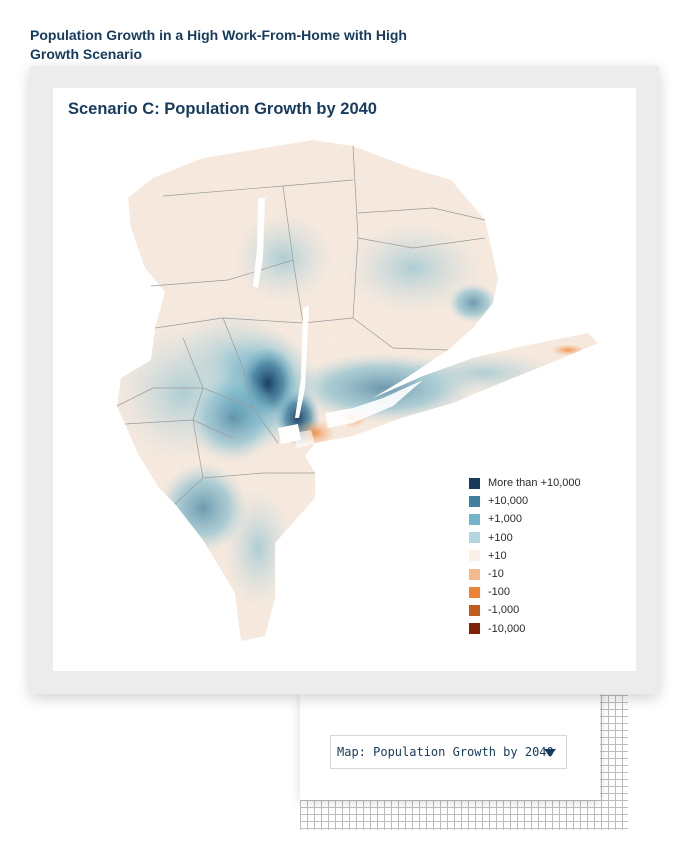  I want to click on legend-item: -1,000, so click(525, 610).